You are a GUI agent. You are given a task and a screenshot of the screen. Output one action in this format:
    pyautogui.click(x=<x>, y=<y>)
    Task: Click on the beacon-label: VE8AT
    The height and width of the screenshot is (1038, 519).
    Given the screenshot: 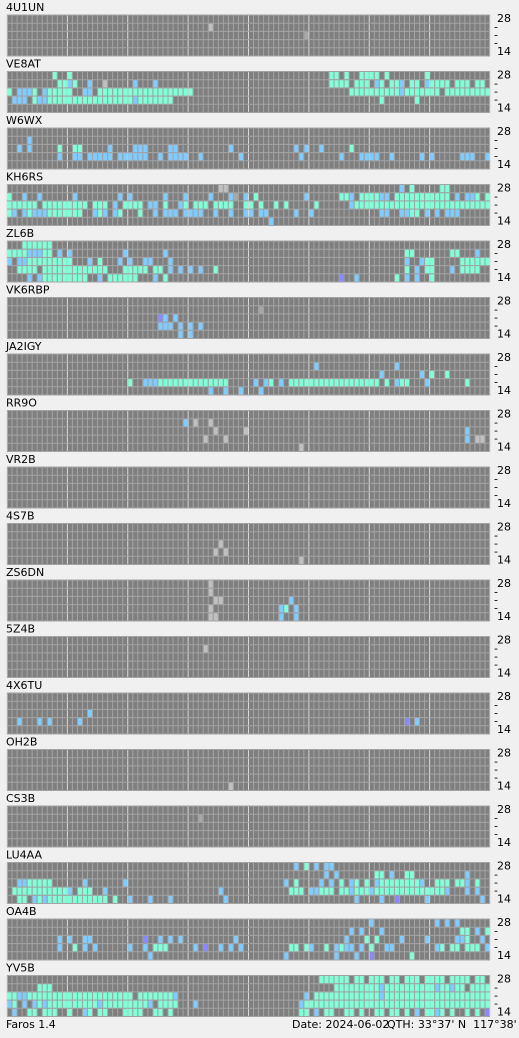 What is the action you would take?
    pyautogui.click(x=23, y=64)
    